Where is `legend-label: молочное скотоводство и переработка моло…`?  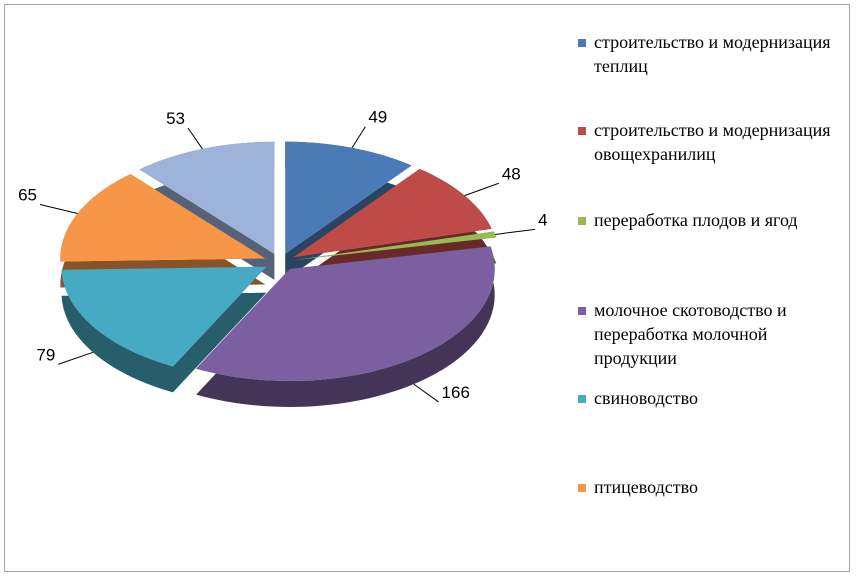
legend-label: молочное скотоводство и переработка моло… is located at coordinates (690, 334).